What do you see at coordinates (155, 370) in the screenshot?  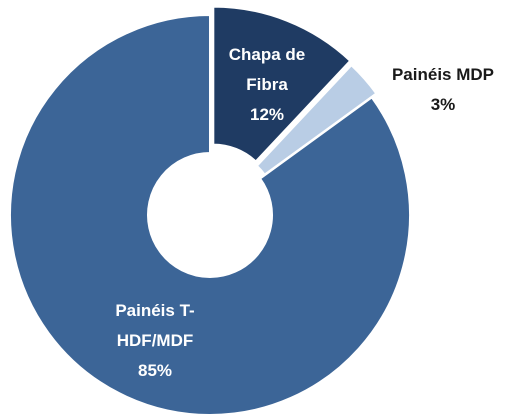 I see `slice-value-label: 85%` at bounding box center [155, 370].